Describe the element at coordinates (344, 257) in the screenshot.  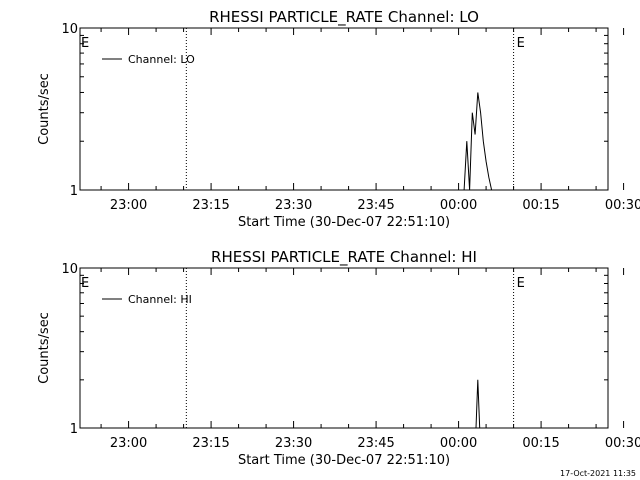
I see `chart-title: RHESSI PARTICLE_RATE Channel: HI` at that location.